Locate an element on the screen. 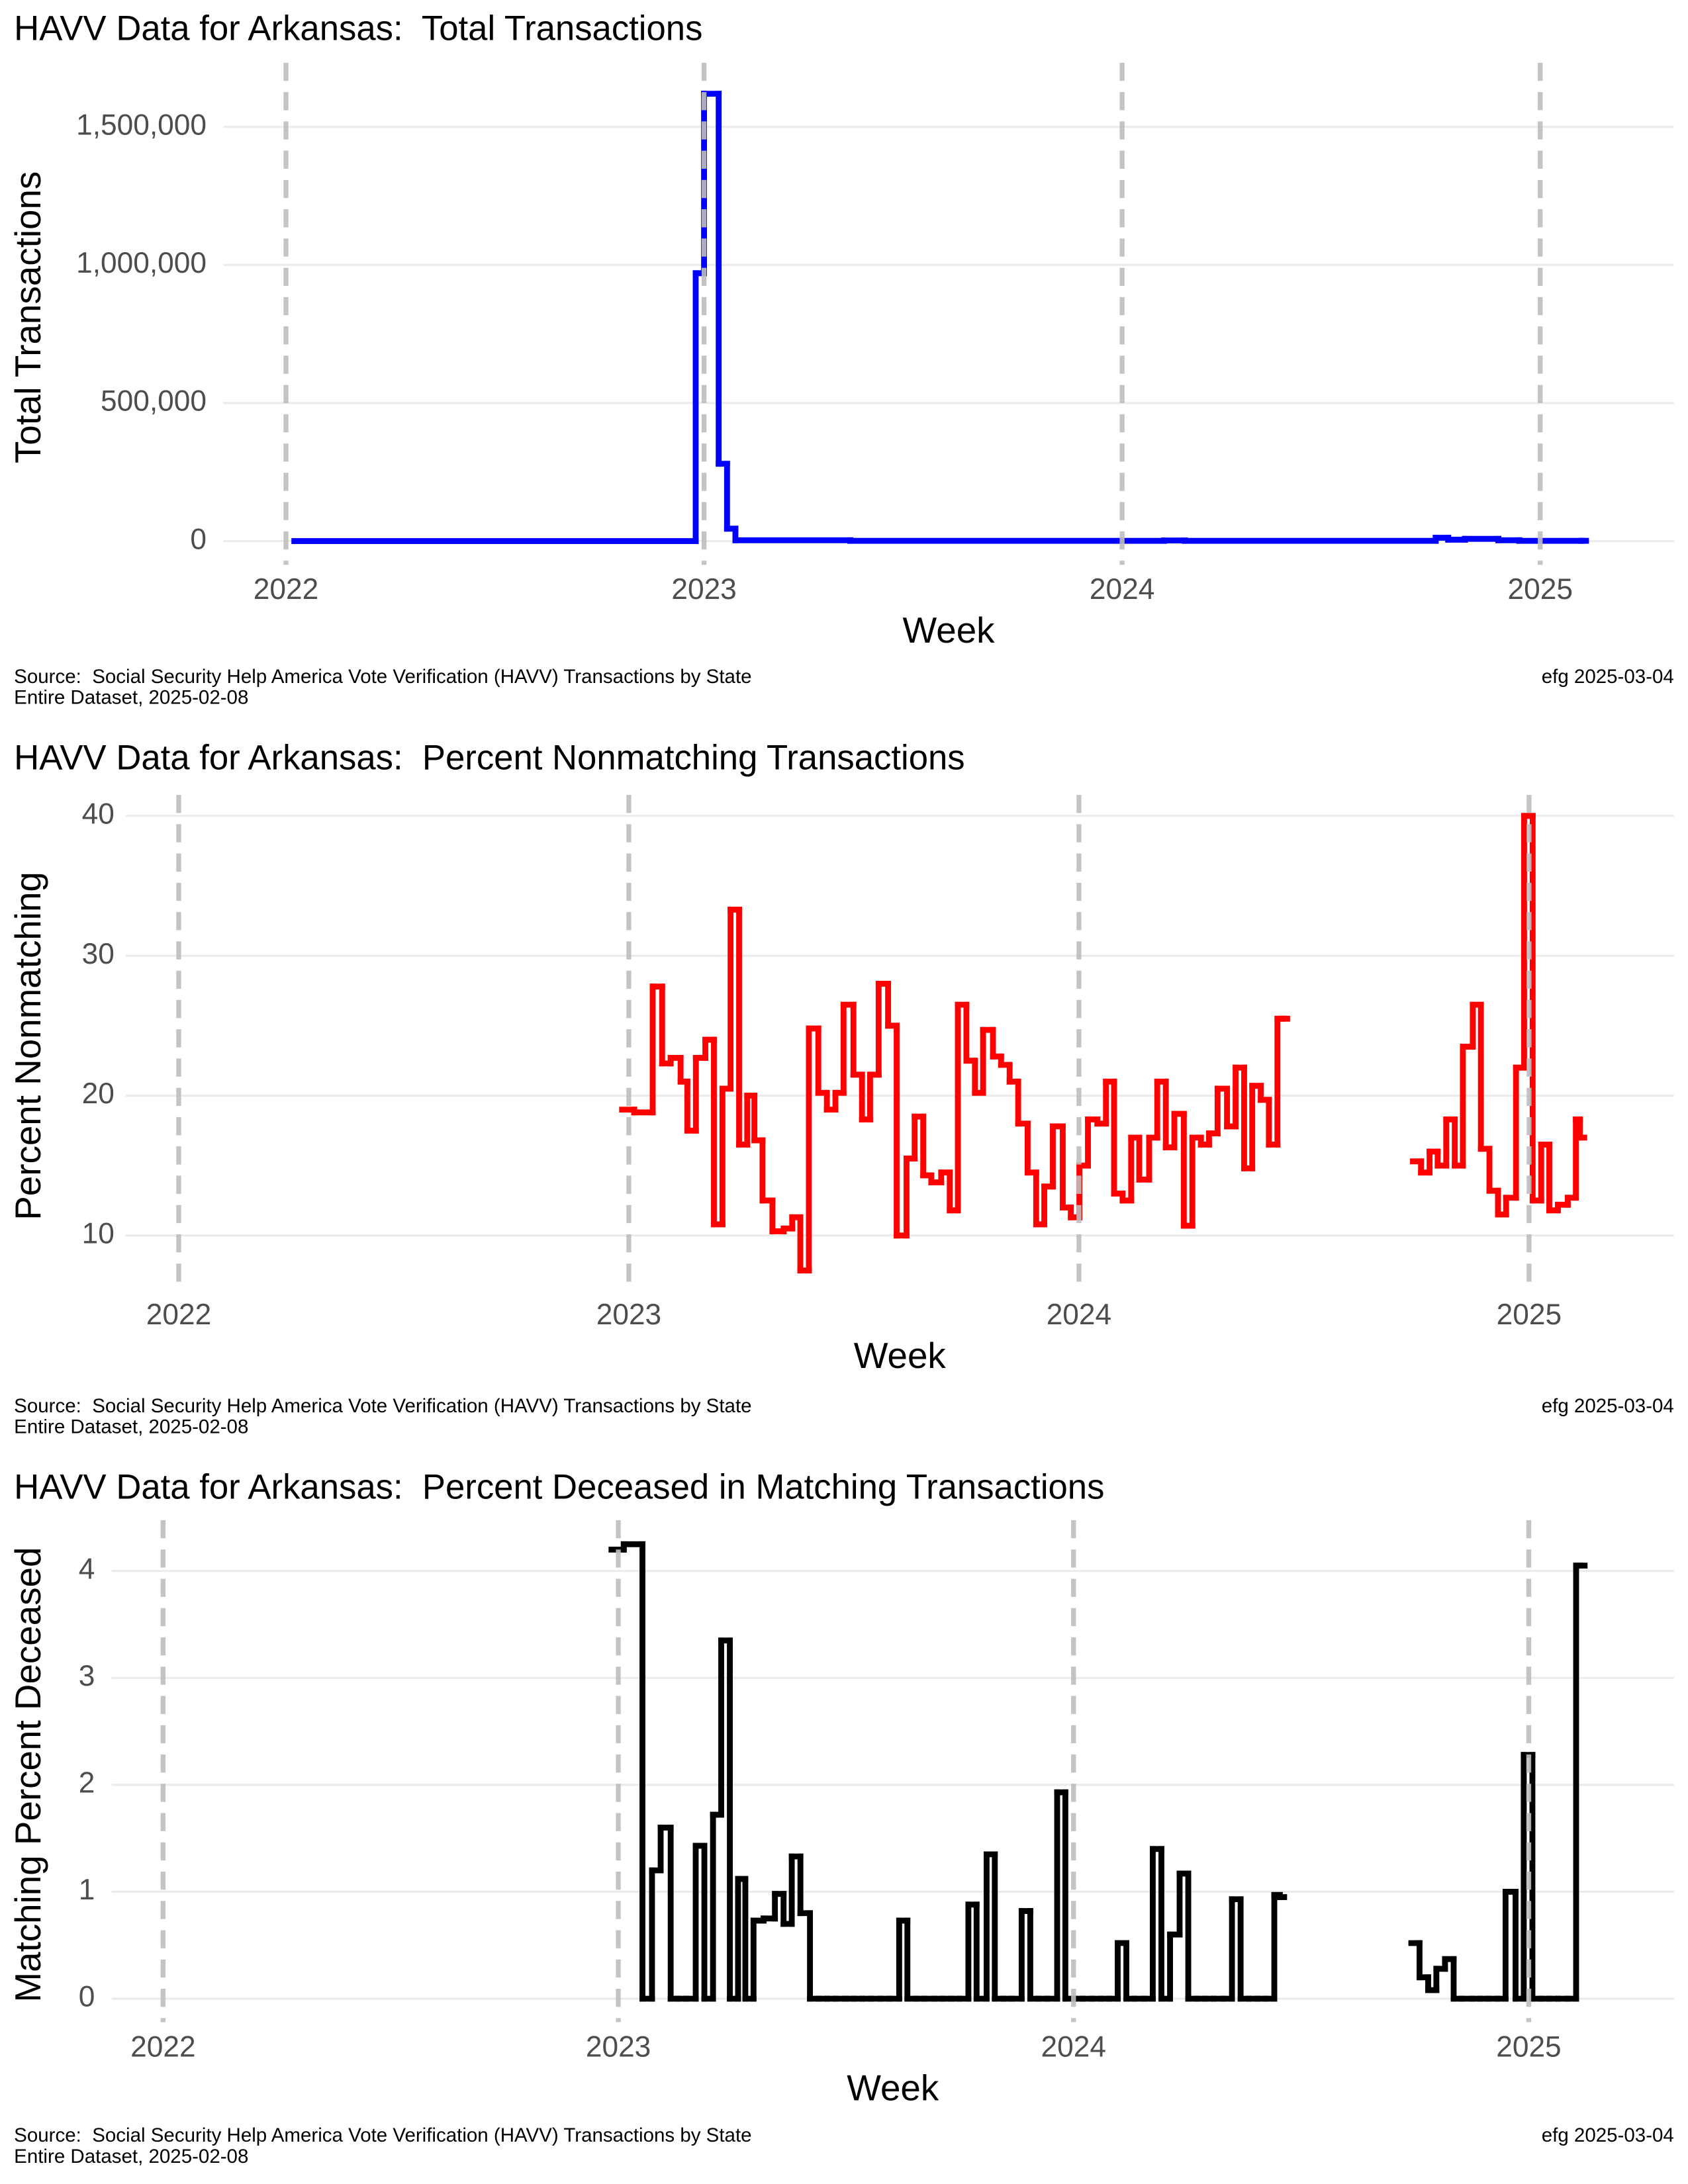 This screenshot has width=1688, height=2184. y-tick-label: 1 is located at coordinates (87, 1890).